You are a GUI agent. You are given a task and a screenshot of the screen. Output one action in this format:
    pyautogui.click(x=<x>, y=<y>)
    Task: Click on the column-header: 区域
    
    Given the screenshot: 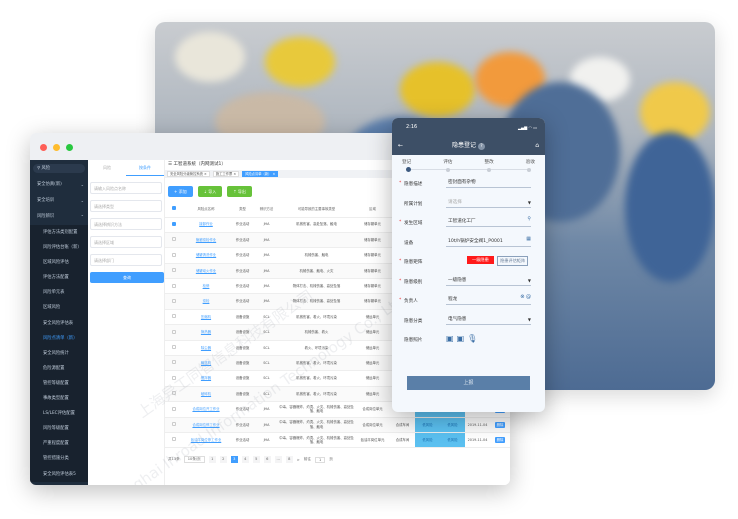 What is the action you would take?
    pyautogui.click(x=372, y=209)
    